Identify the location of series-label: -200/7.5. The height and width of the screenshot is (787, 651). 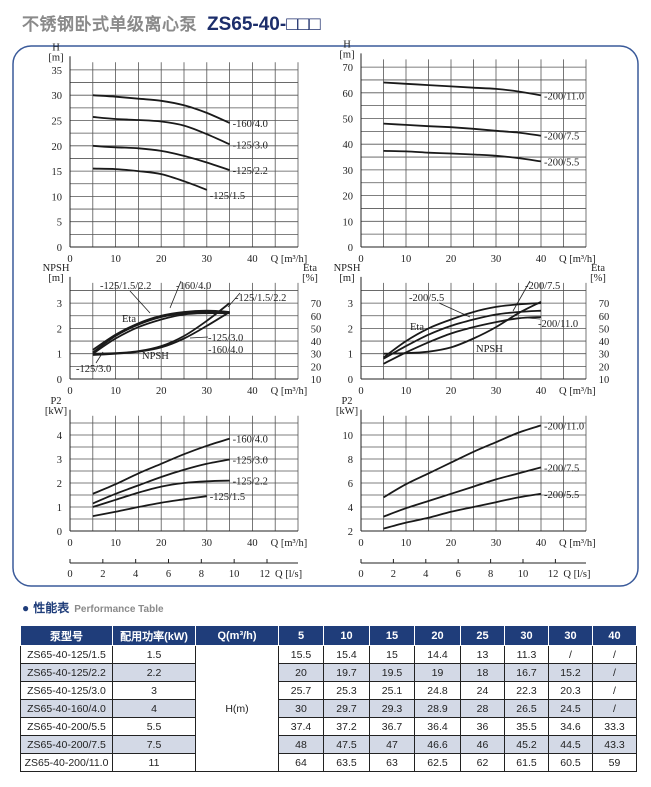
(561, 468).